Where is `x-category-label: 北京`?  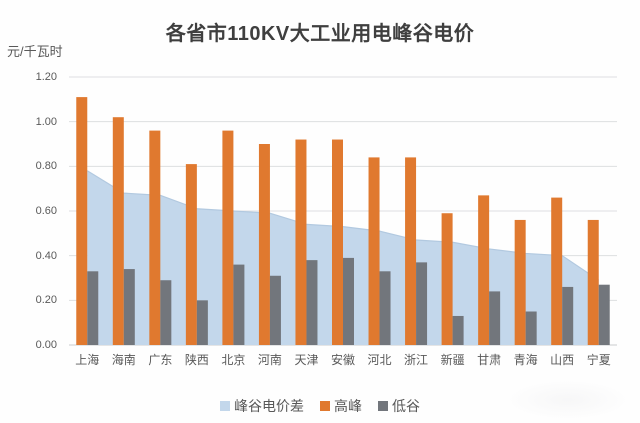 x-category-label: 北京 is located at coordinates (233, 360).